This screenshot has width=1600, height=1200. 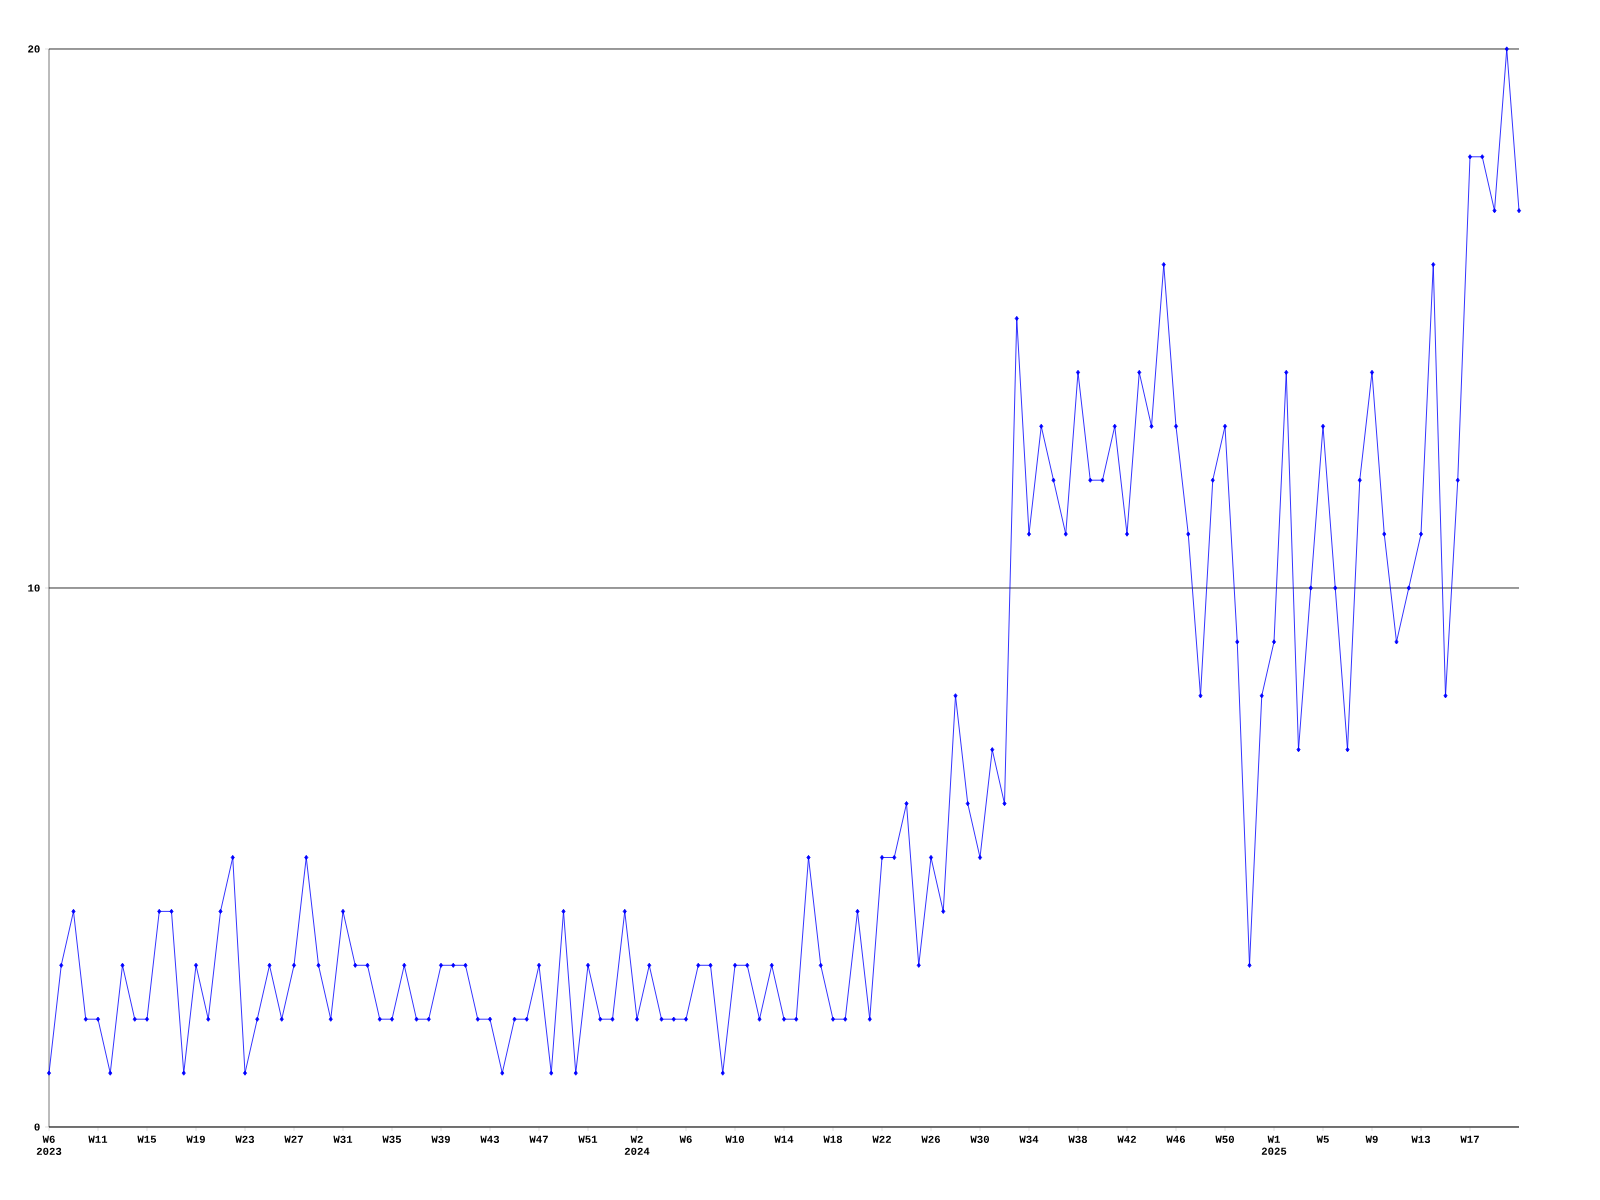 I want to click on x-tick-label: W11, so click(x=98, y=1139).